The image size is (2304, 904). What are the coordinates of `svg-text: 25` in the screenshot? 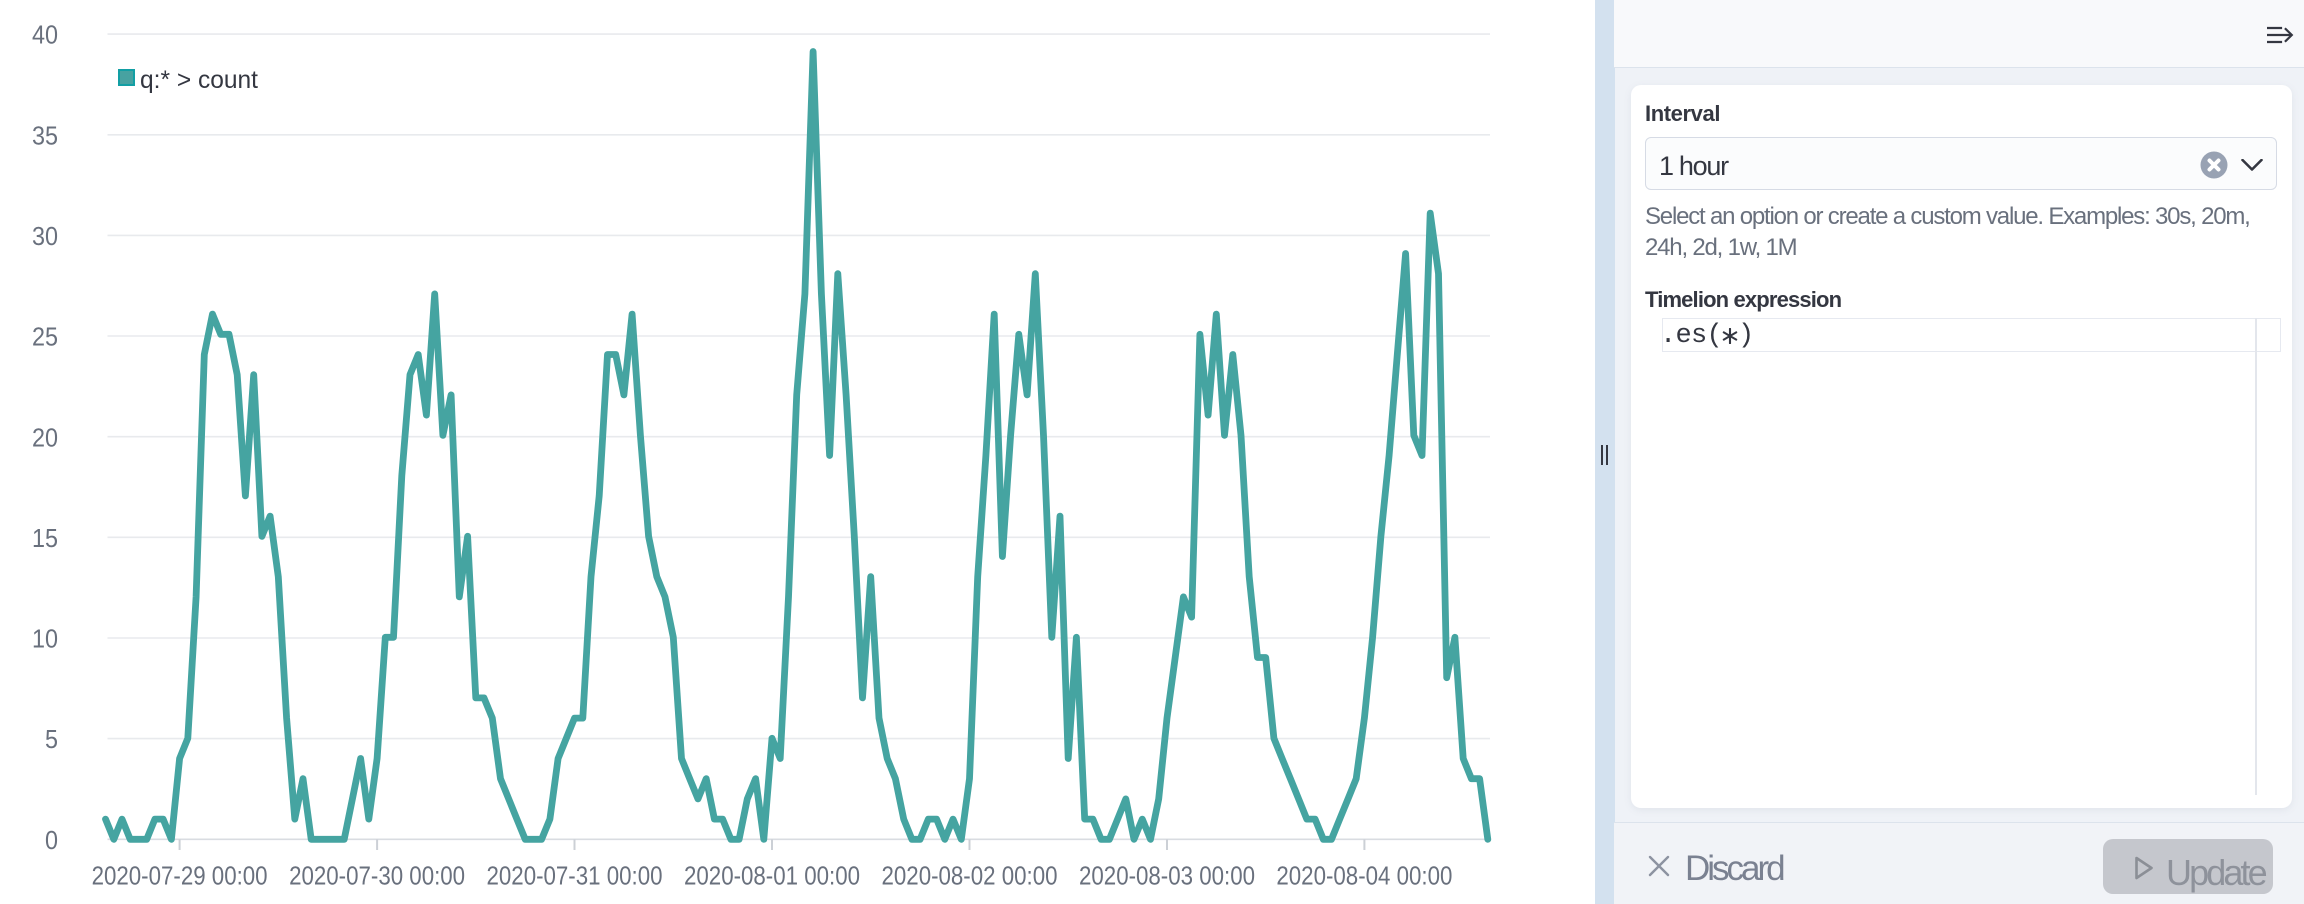 It's located at (45, 337).